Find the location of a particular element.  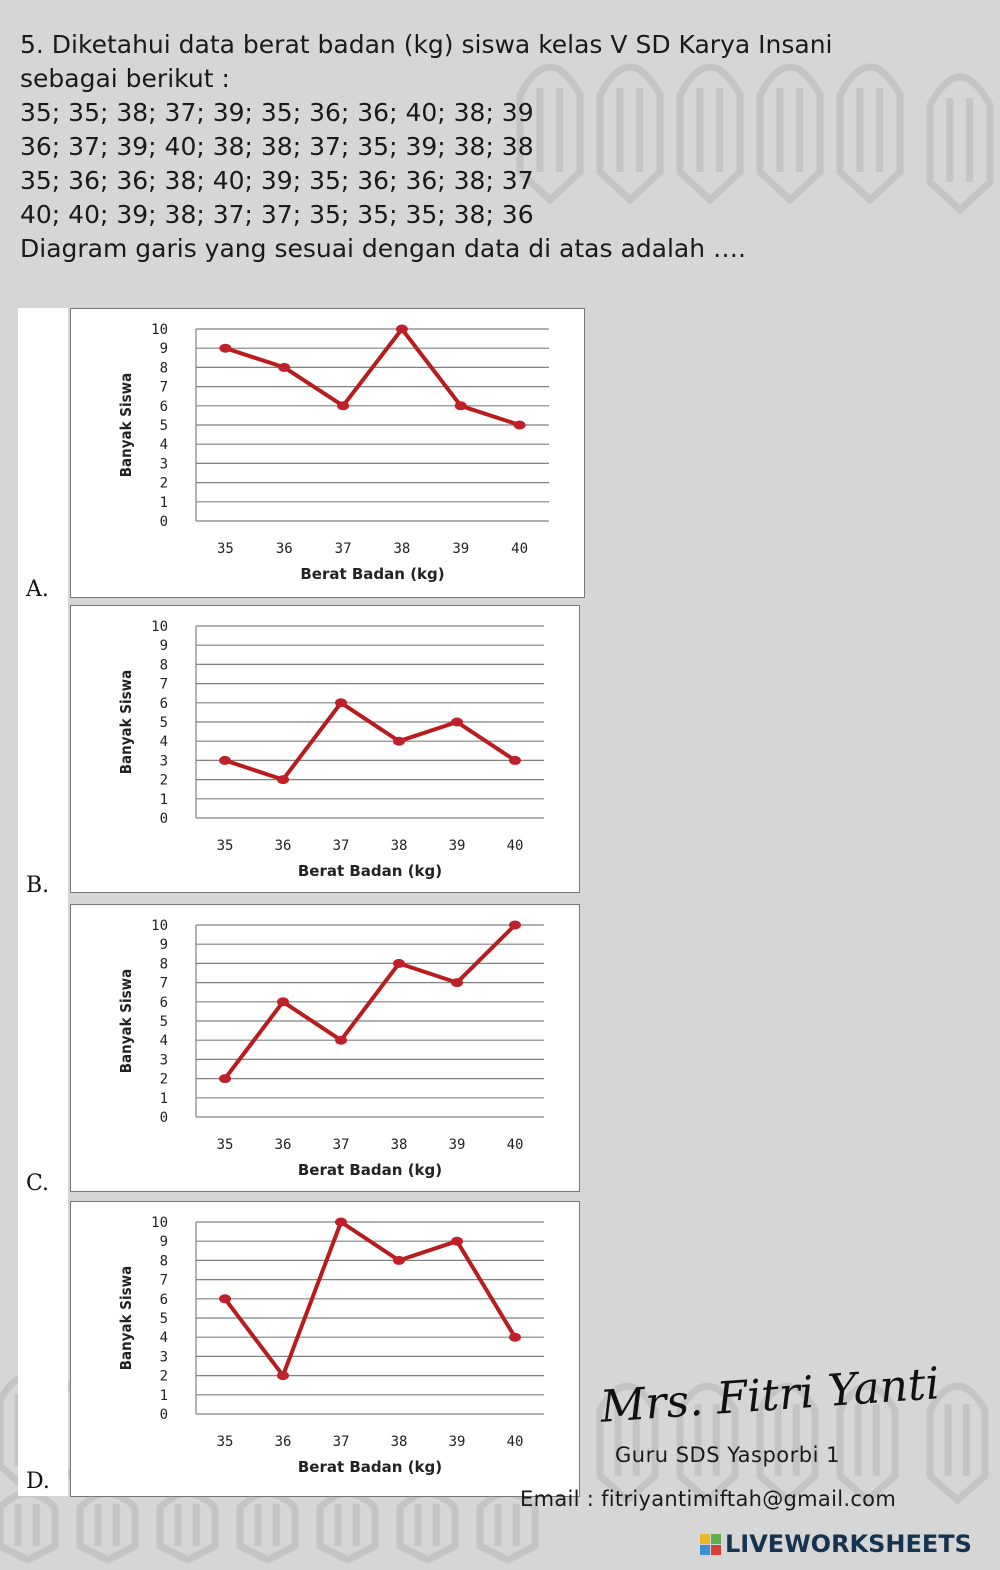

teacher-signature: Mrs. Fitri Yanti is located at coordinates (770, 1395).